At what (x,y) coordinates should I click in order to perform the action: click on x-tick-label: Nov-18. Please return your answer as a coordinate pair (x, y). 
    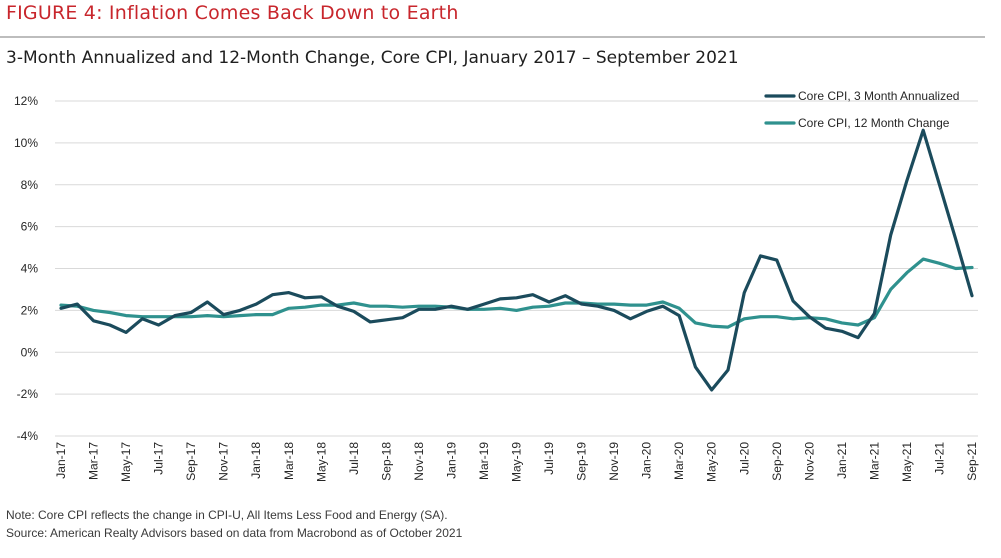
    Looking at the image, I should click on (419, 461).